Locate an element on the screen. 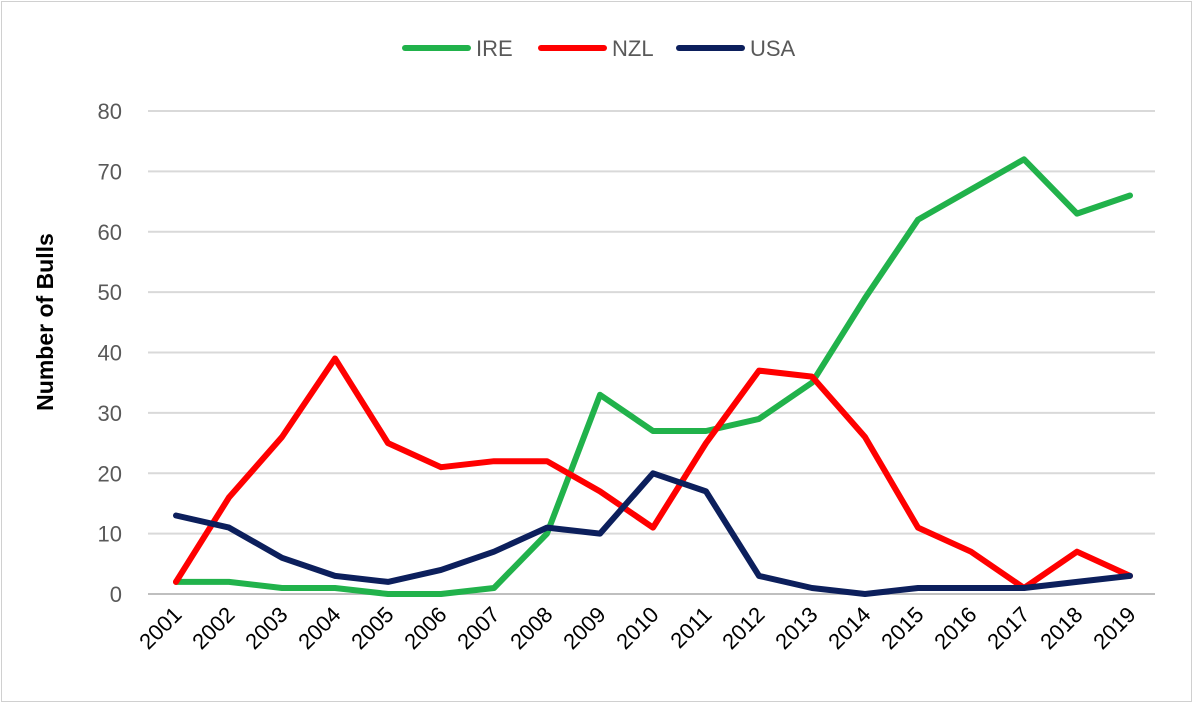  y-tick-label: 80 is located at coordinates (110, 111).